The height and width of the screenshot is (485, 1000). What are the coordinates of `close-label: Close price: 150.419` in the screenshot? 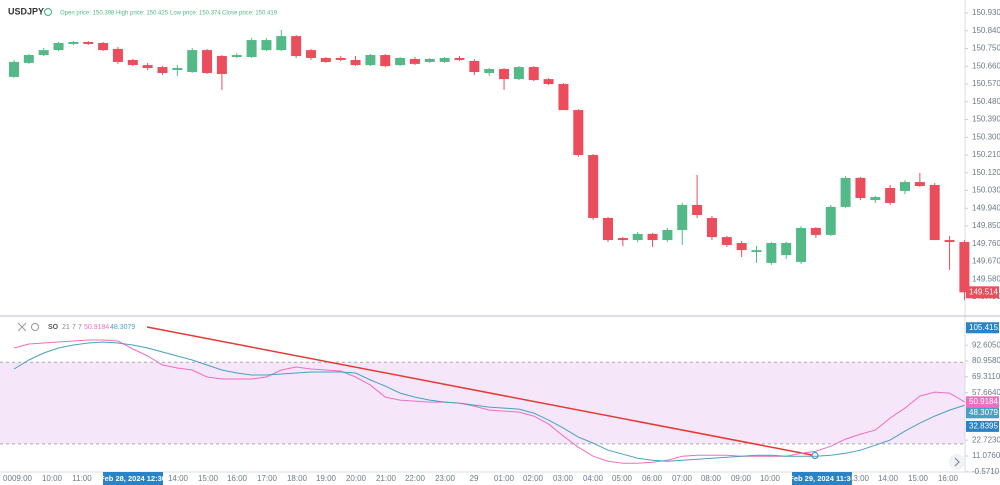 It's located at (250, 14).